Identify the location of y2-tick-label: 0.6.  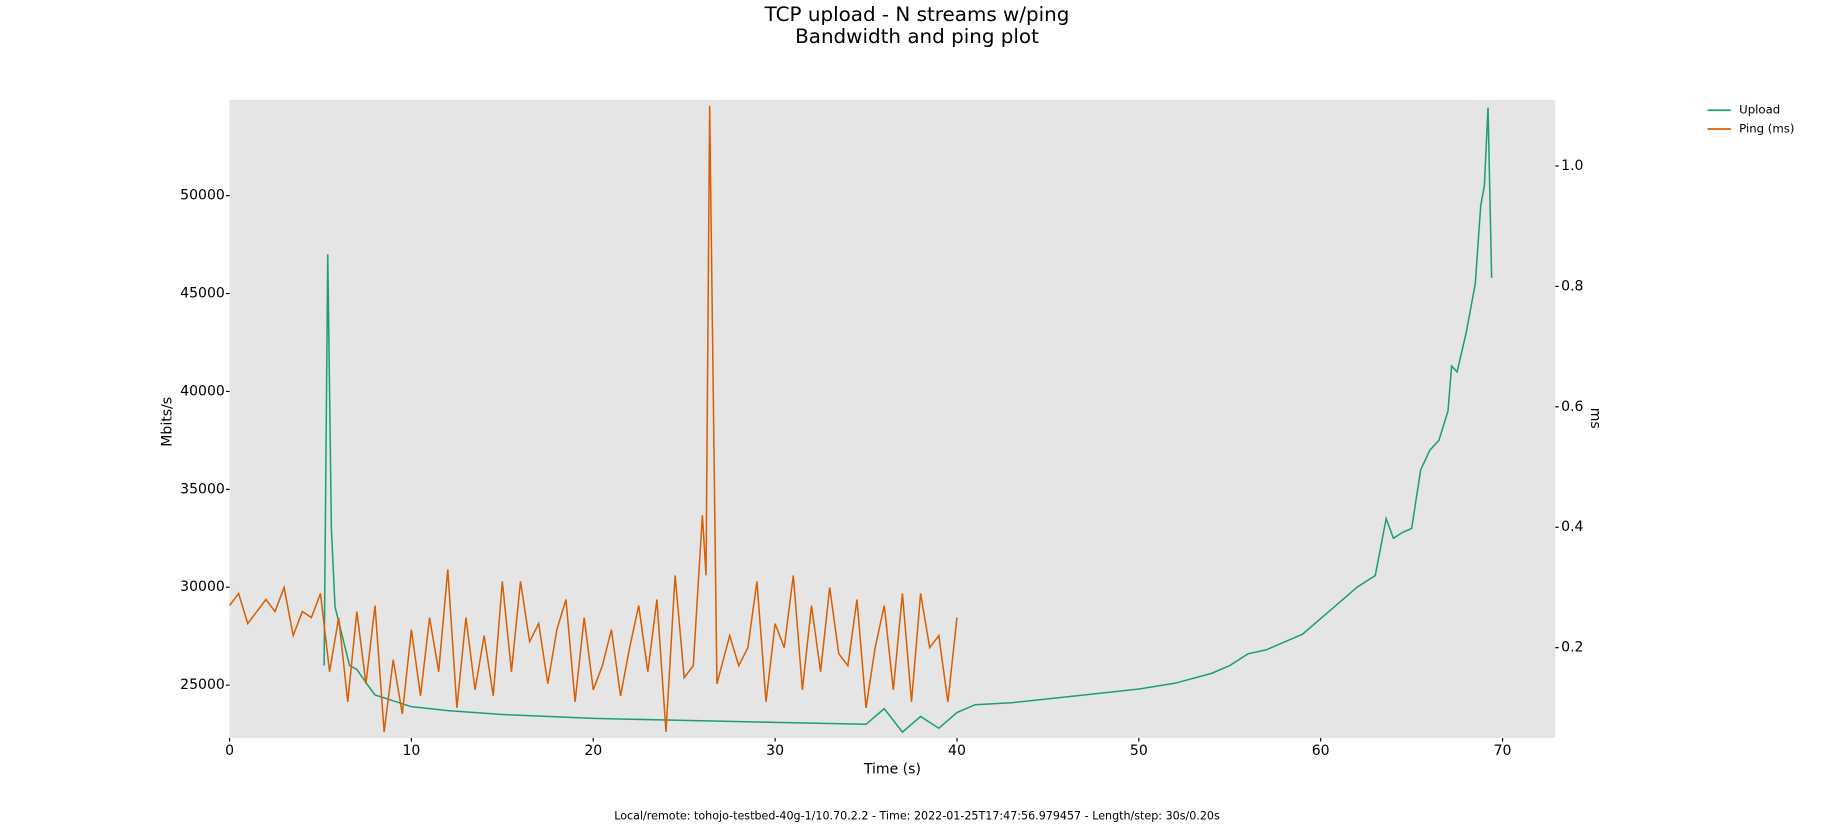
(1572, 407).